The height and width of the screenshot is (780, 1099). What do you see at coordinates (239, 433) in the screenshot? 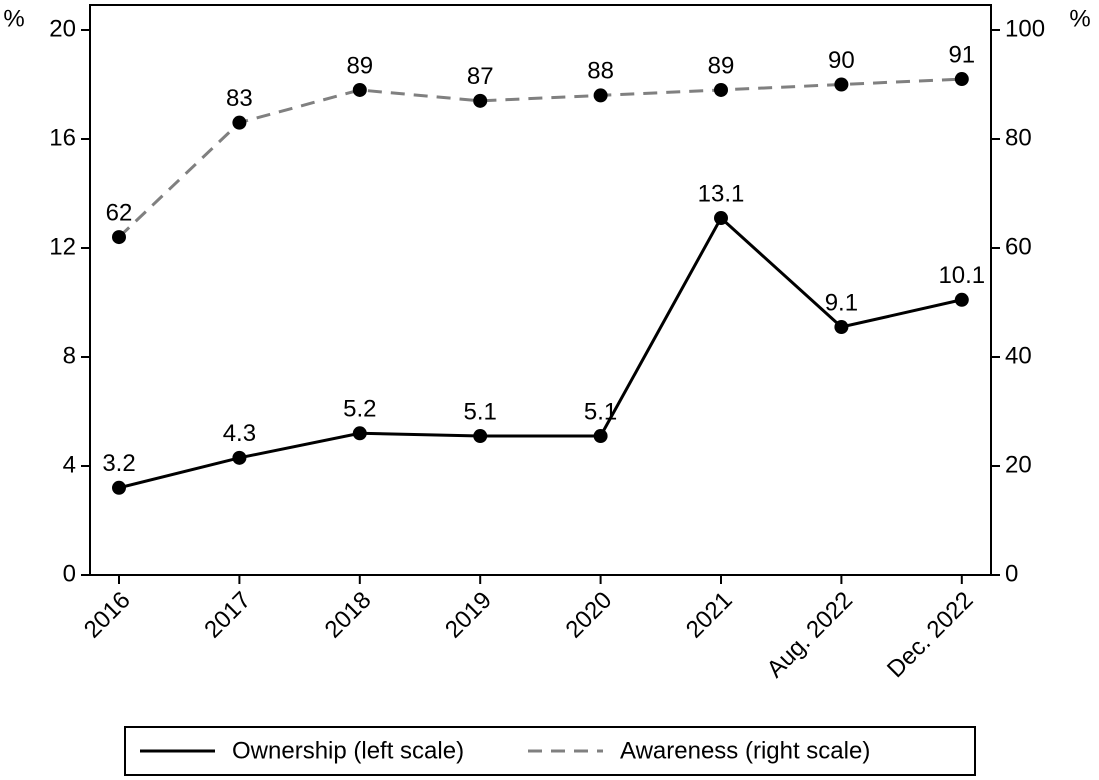
I see `data-label: 4.3` at bounding box center [239, 433].